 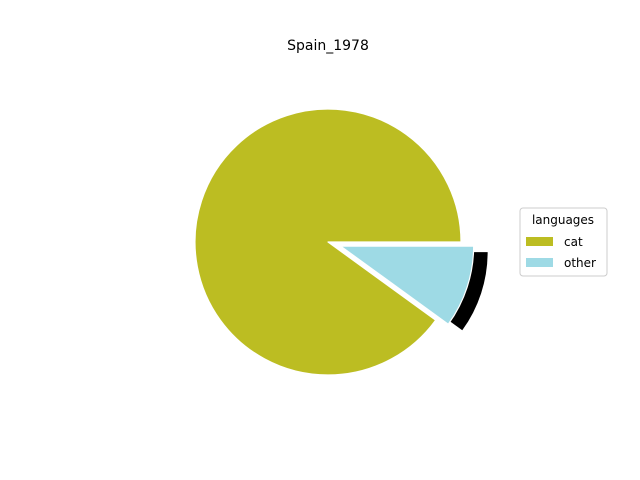 What do you see at coordinates (407, 285) in the screenshot?
I see `pie-slice-other` at bounding box center [407, 285].